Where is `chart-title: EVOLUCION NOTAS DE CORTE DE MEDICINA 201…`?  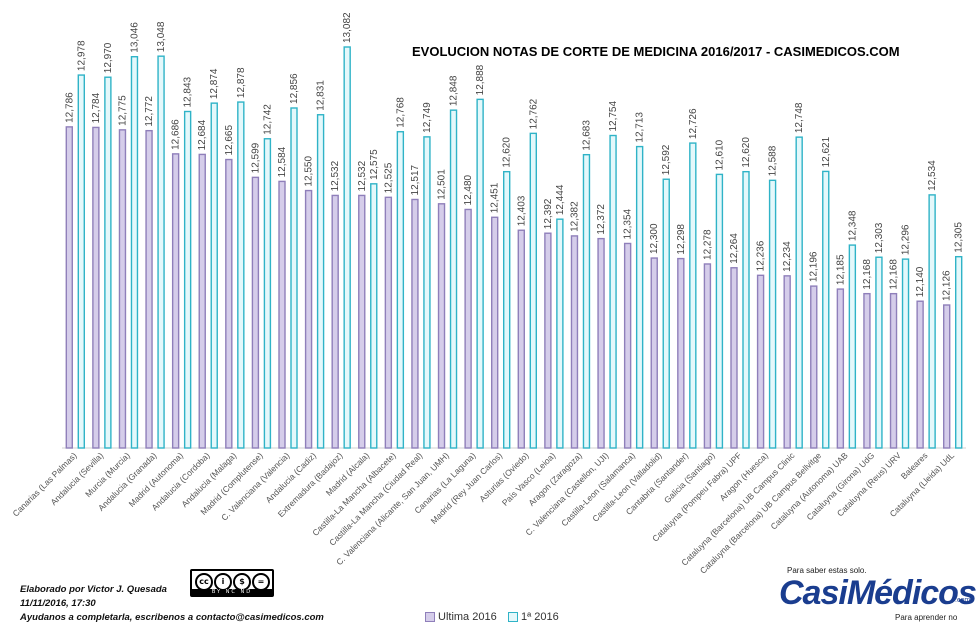 chart-title: EVOLUCION NOTAS DE CORTE DE MEDICINA 201… is located at coordinates (656, 51).